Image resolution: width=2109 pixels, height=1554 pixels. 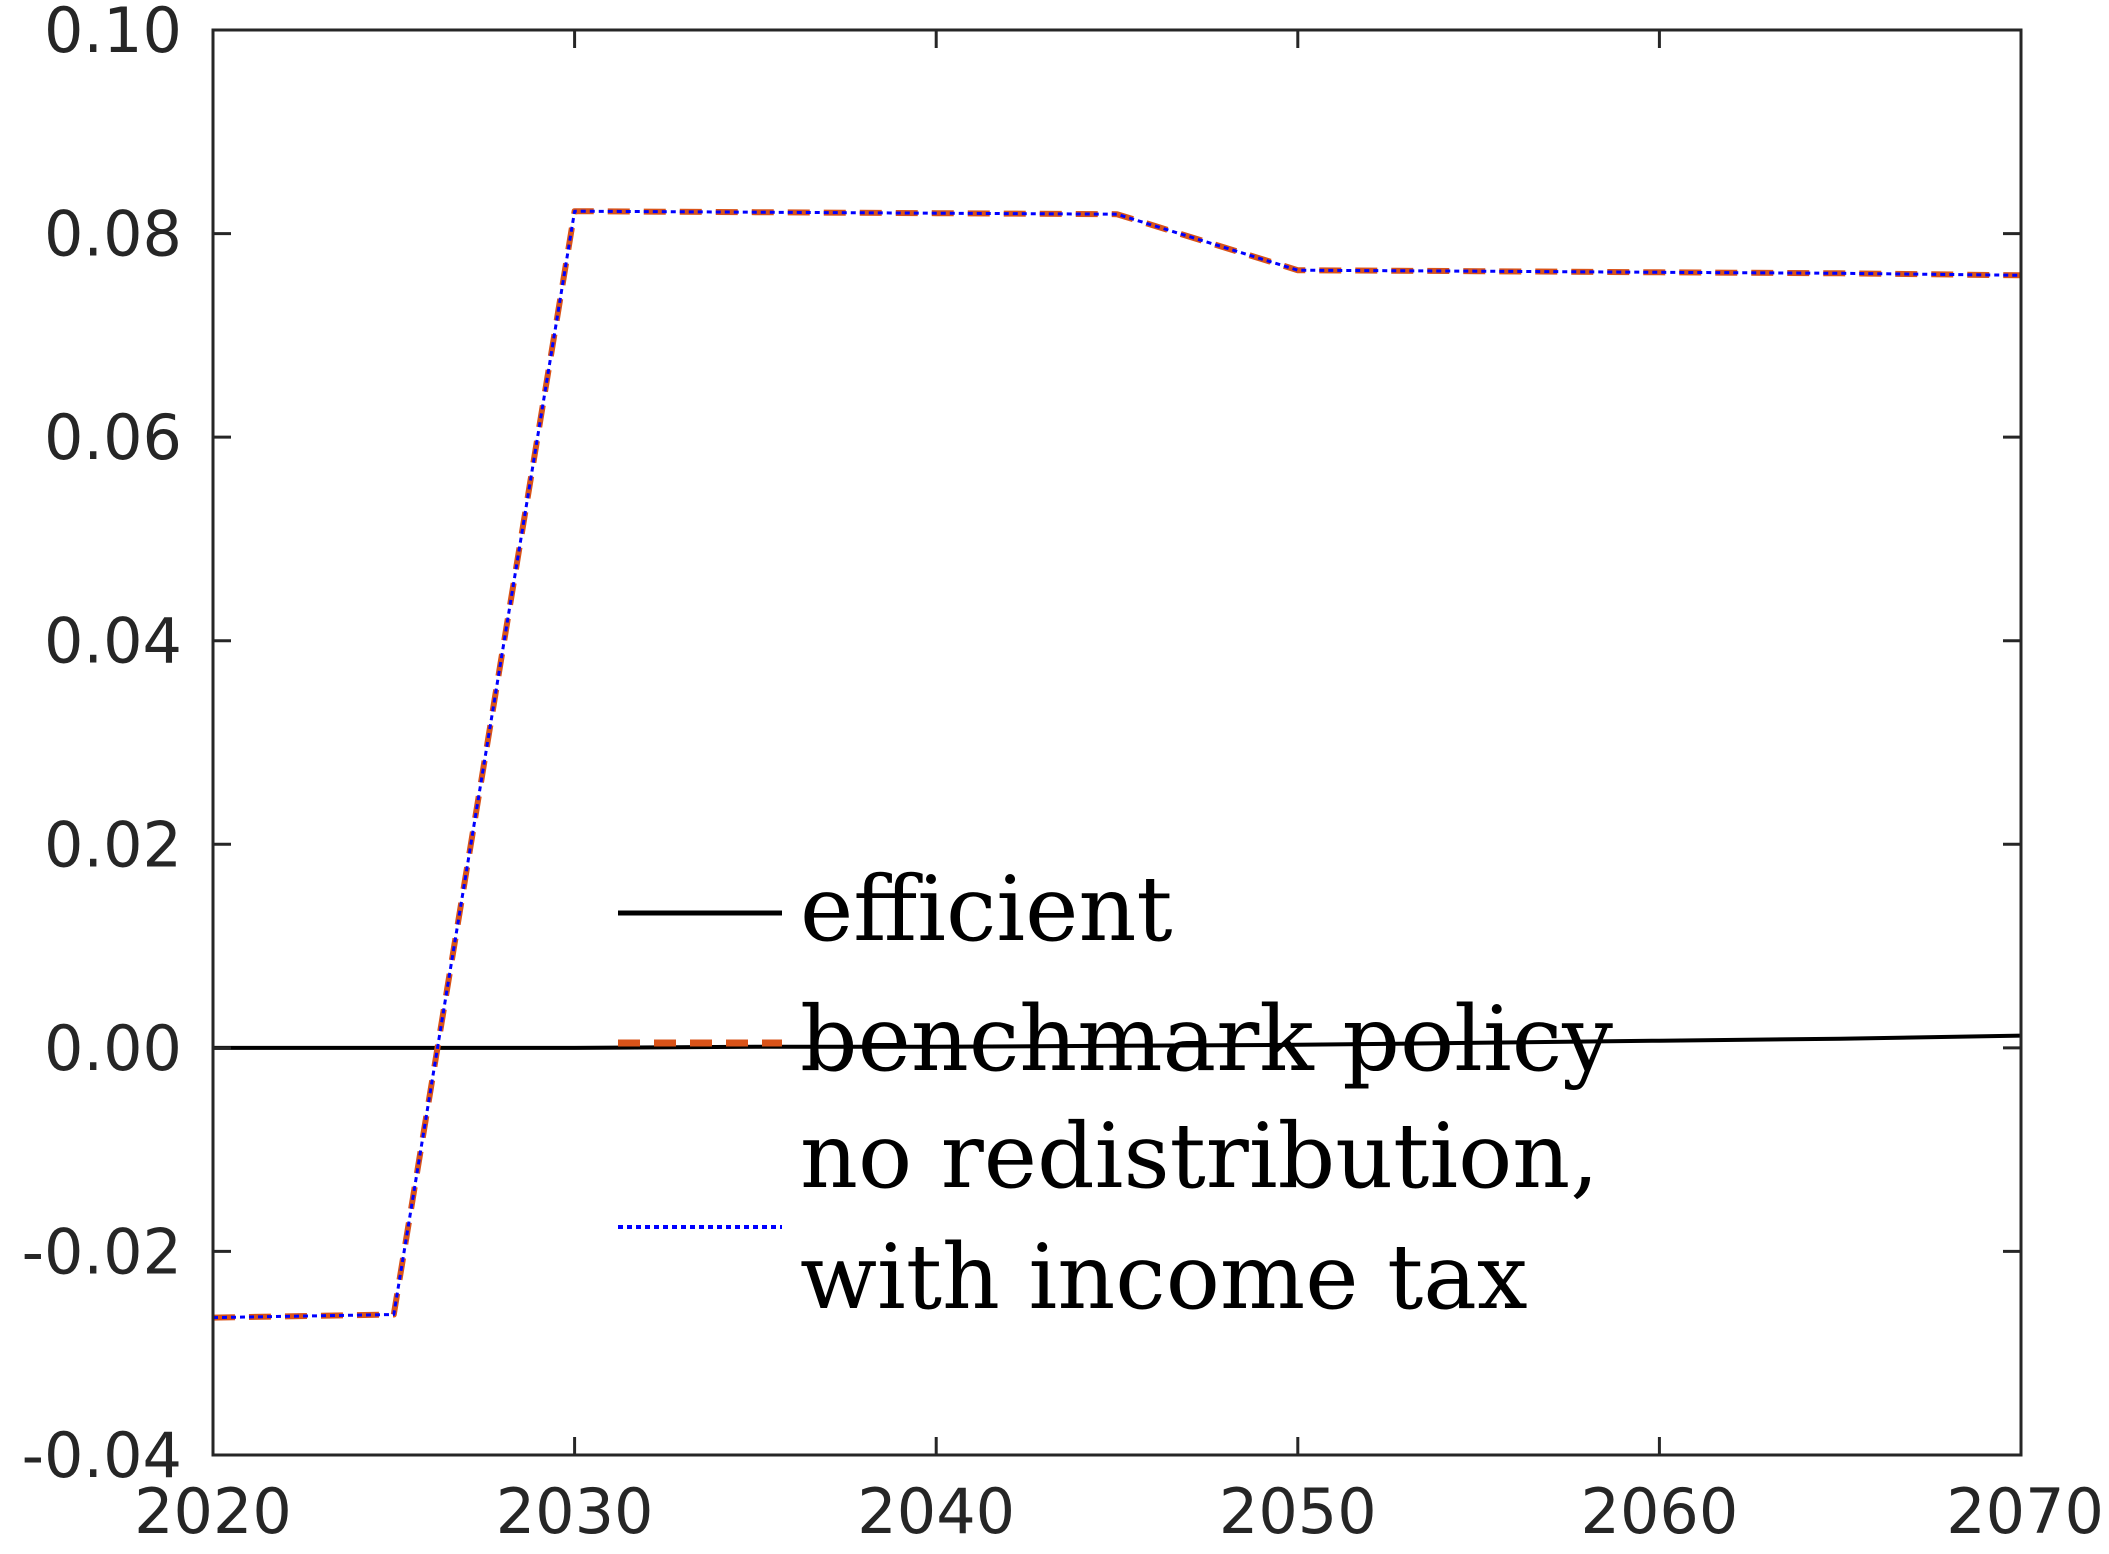 I want to click on x-tick-label: 2050, so click(x=1298, y=1511).